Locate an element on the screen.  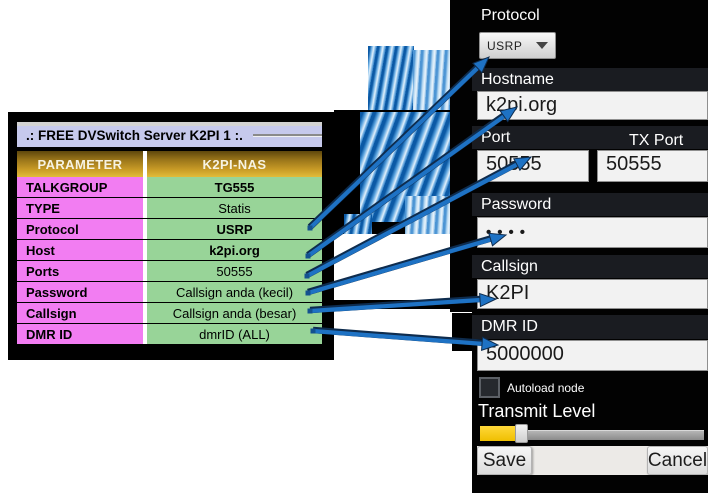
password-label-band: Password is located at coordinates (590, 204).